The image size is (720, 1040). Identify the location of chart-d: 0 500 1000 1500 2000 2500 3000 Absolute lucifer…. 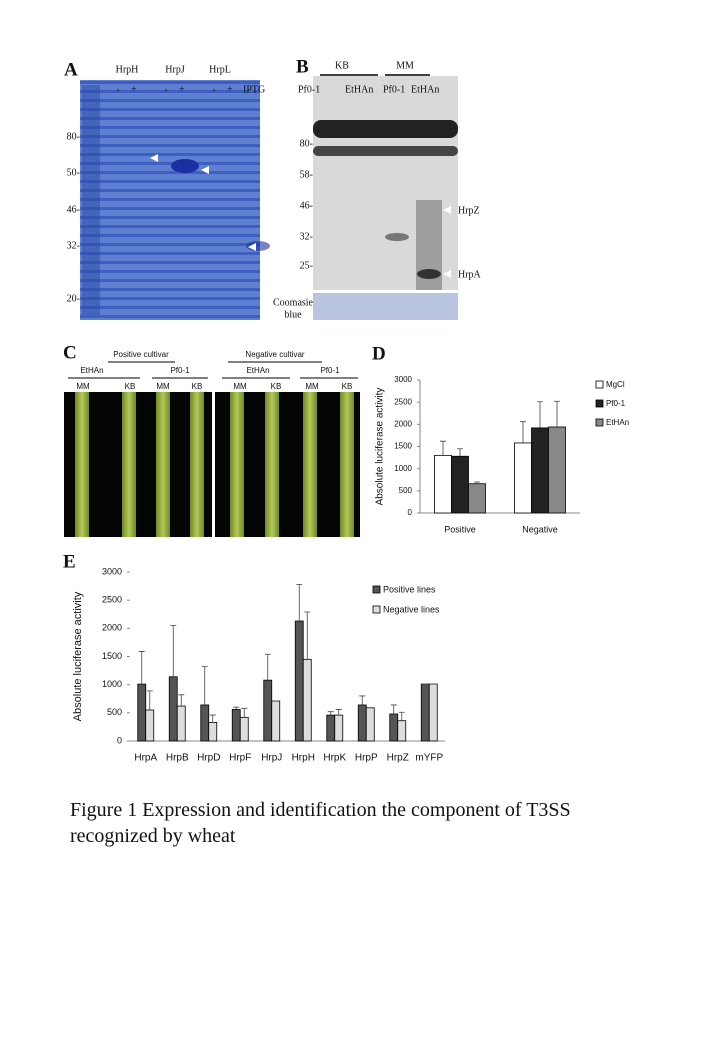
(502, 454).